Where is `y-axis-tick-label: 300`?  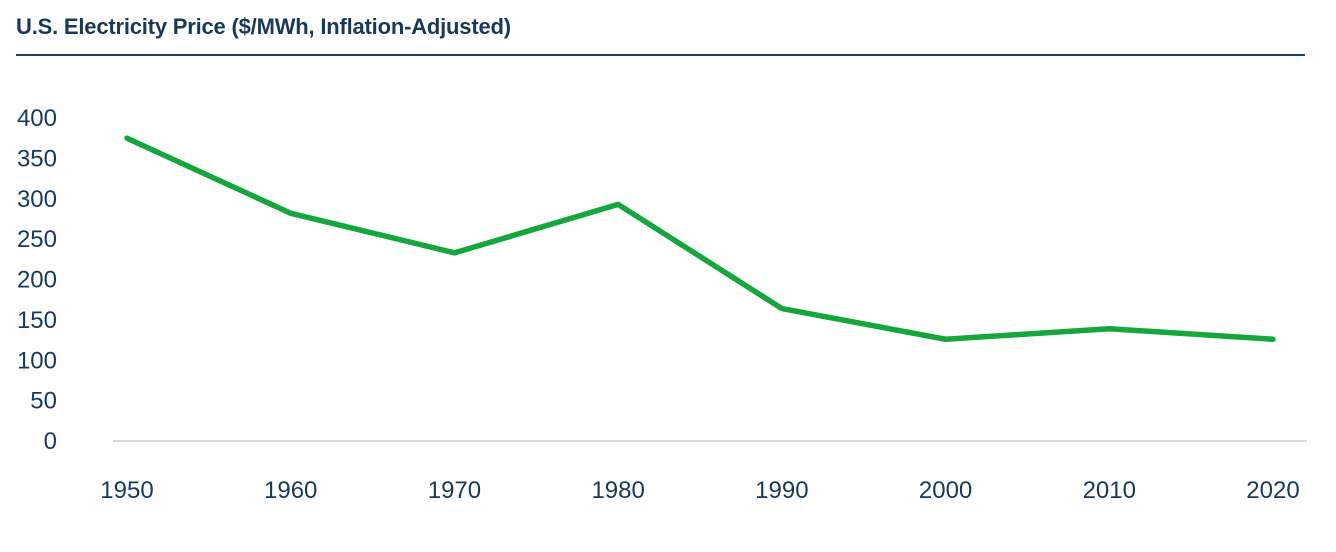 y-axis-tick-label: 300 is located at coordinates (37, 199).